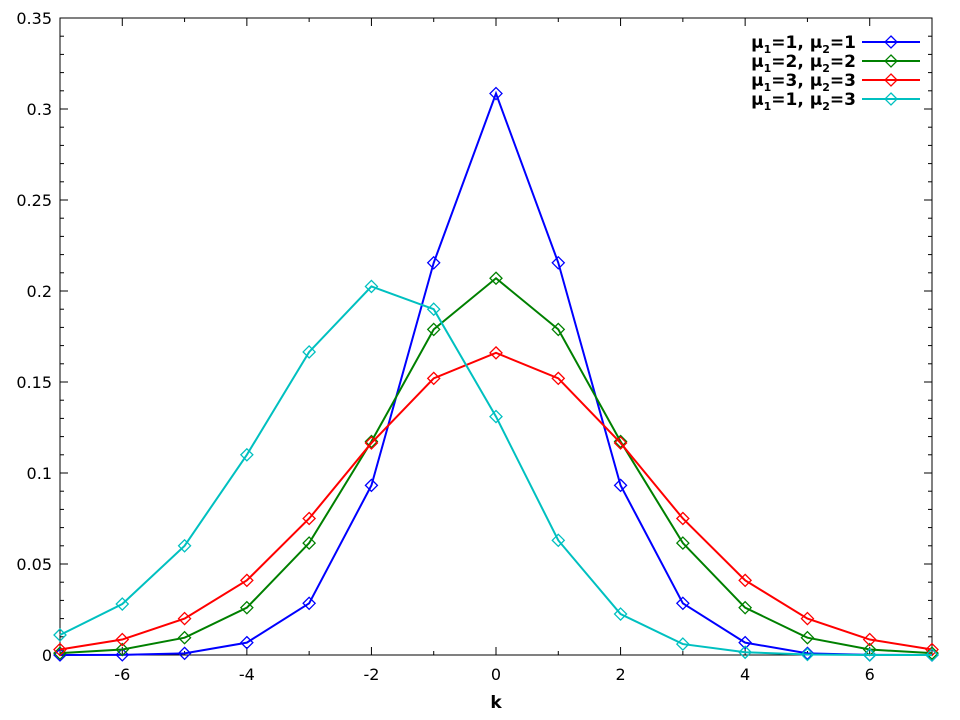  What do you see at coordinates (34, 564) in the screenshot?
I see `y-tick-label: 0.05` at bounding box center [34, 564].